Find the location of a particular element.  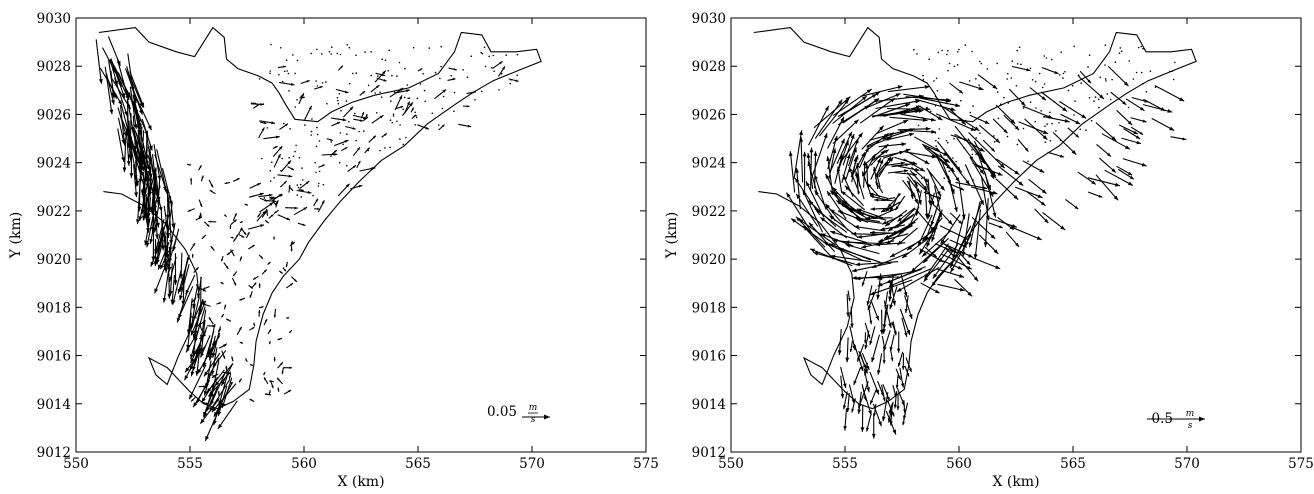

right-reference-key: 0.5 m s is located at coordinates (1176, 420).